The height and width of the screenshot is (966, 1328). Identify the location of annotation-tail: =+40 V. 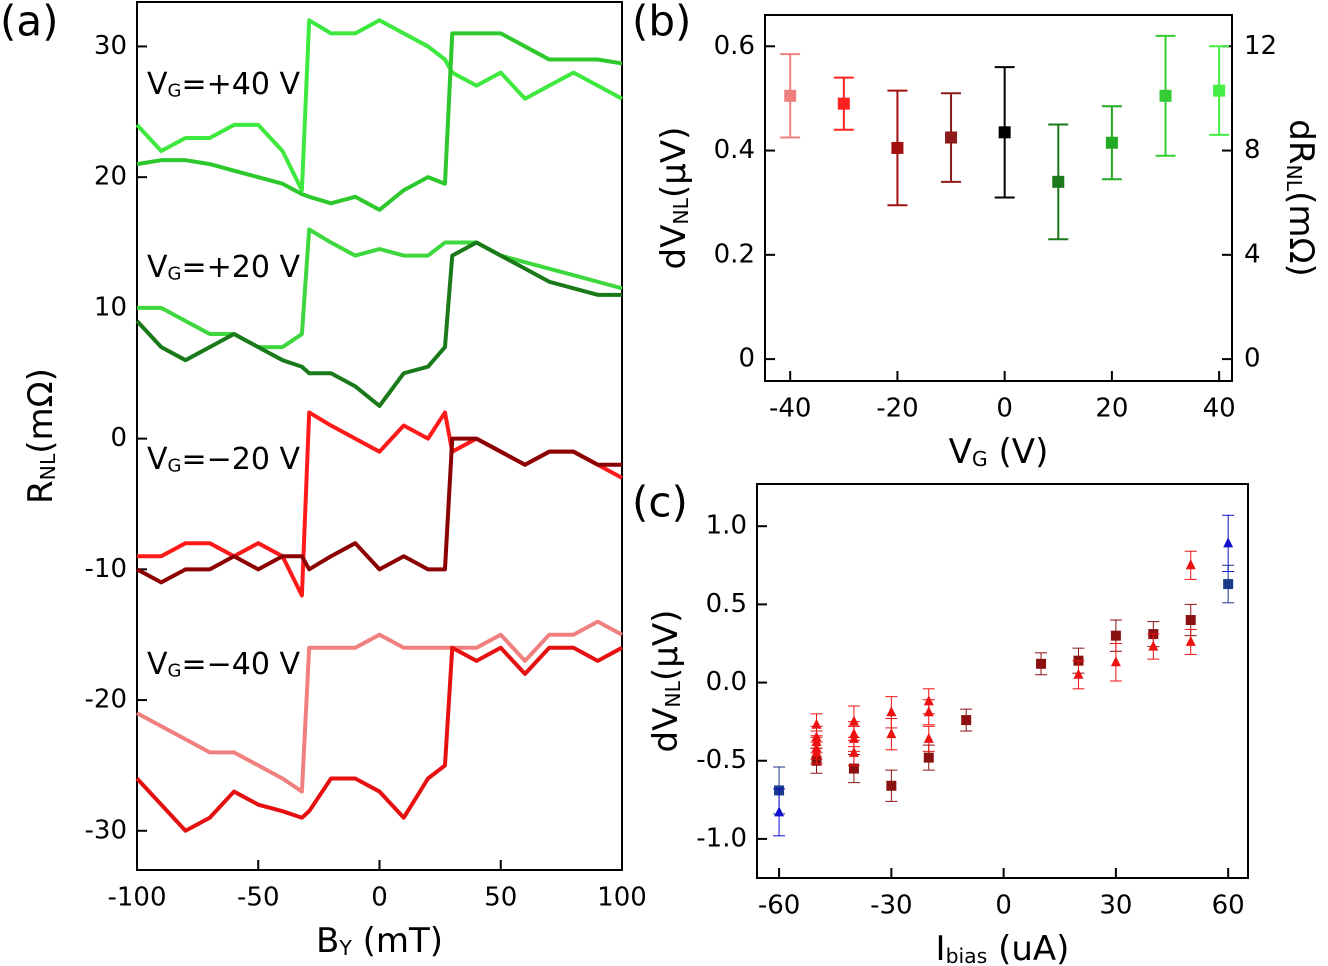
(240, 84).